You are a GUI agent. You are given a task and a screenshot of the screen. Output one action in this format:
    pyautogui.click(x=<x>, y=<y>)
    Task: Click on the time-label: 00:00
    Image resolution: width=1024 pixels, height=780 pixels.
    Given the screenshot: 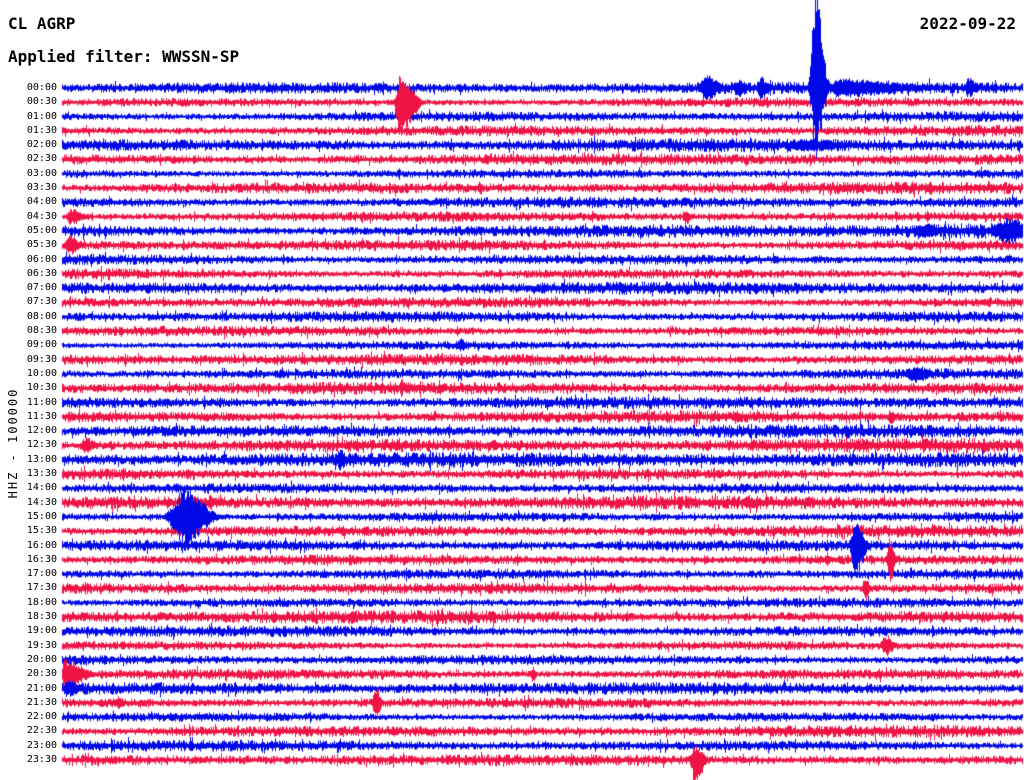 What is the action you would take?
    pyautogui.click(x=41, y=87)
    